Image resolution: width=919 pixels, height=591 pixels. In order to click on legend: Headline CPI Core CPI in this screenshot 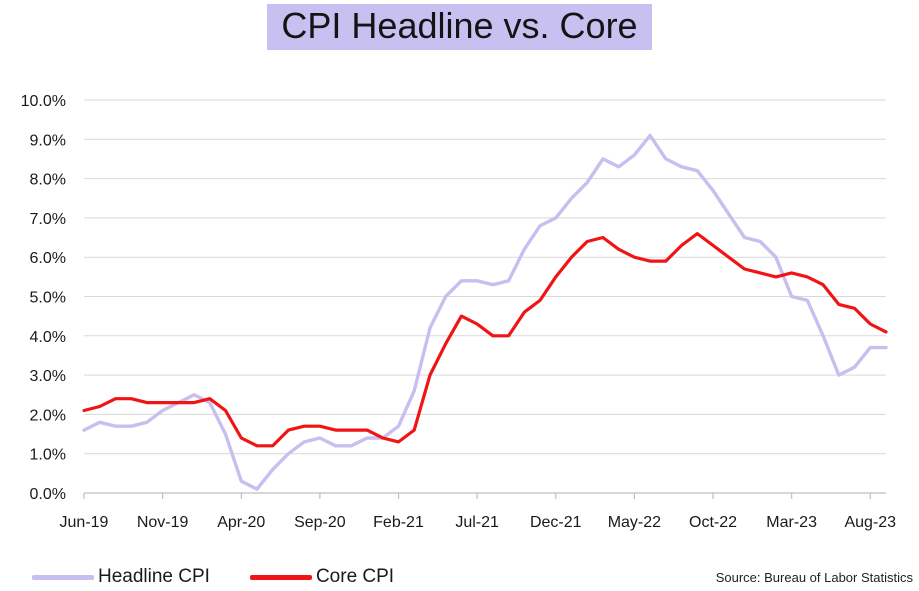, I will do `click(233, 577)`.